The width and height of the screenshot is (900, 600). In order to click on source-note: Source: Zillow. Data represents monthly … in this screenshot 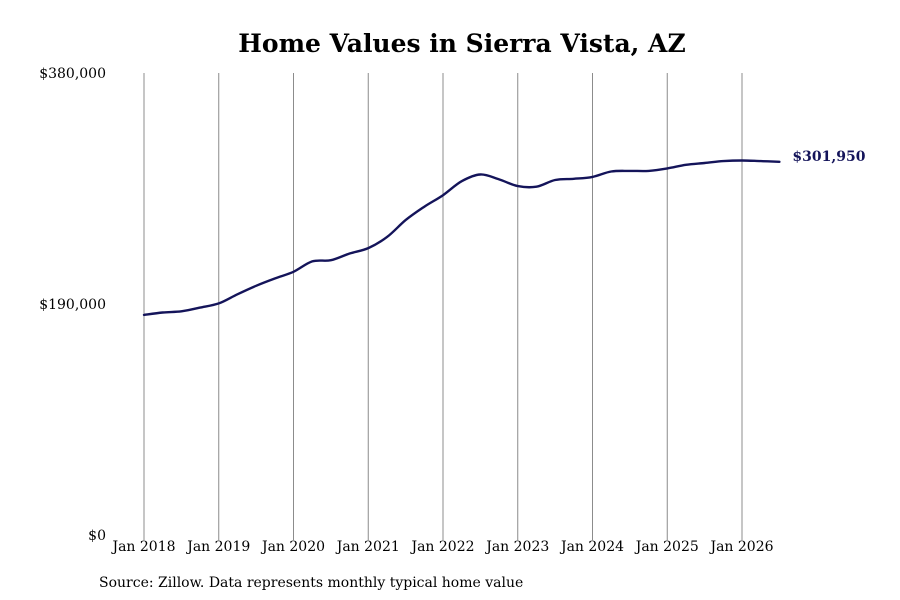, I will do `click(311, 583)`.